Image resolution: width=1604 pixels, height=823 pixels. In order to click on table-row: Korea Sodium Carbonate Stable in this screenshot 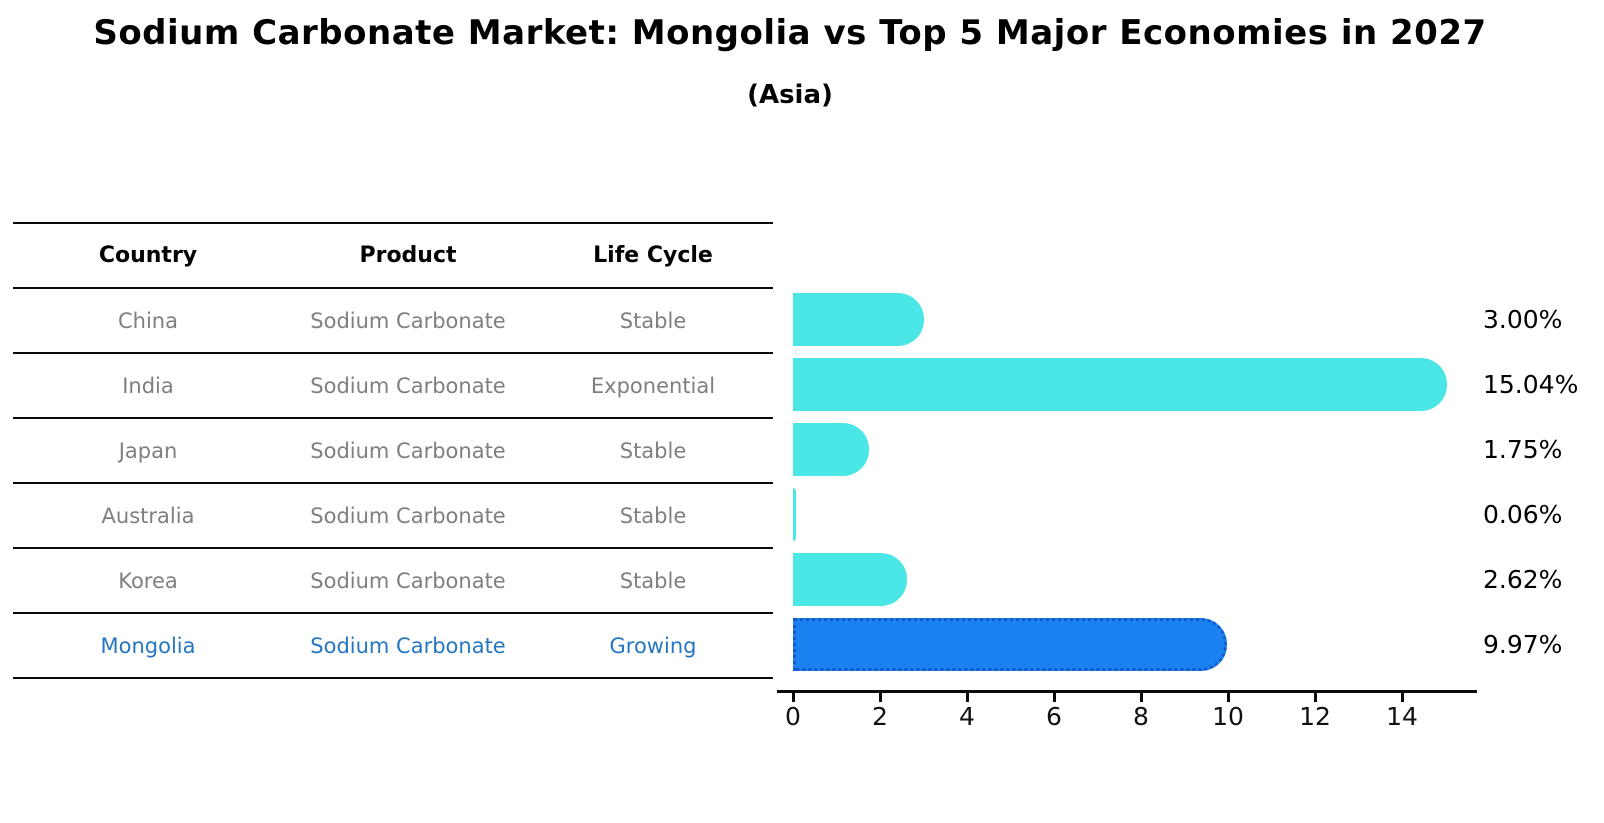, I will do `click(393, 581)`.